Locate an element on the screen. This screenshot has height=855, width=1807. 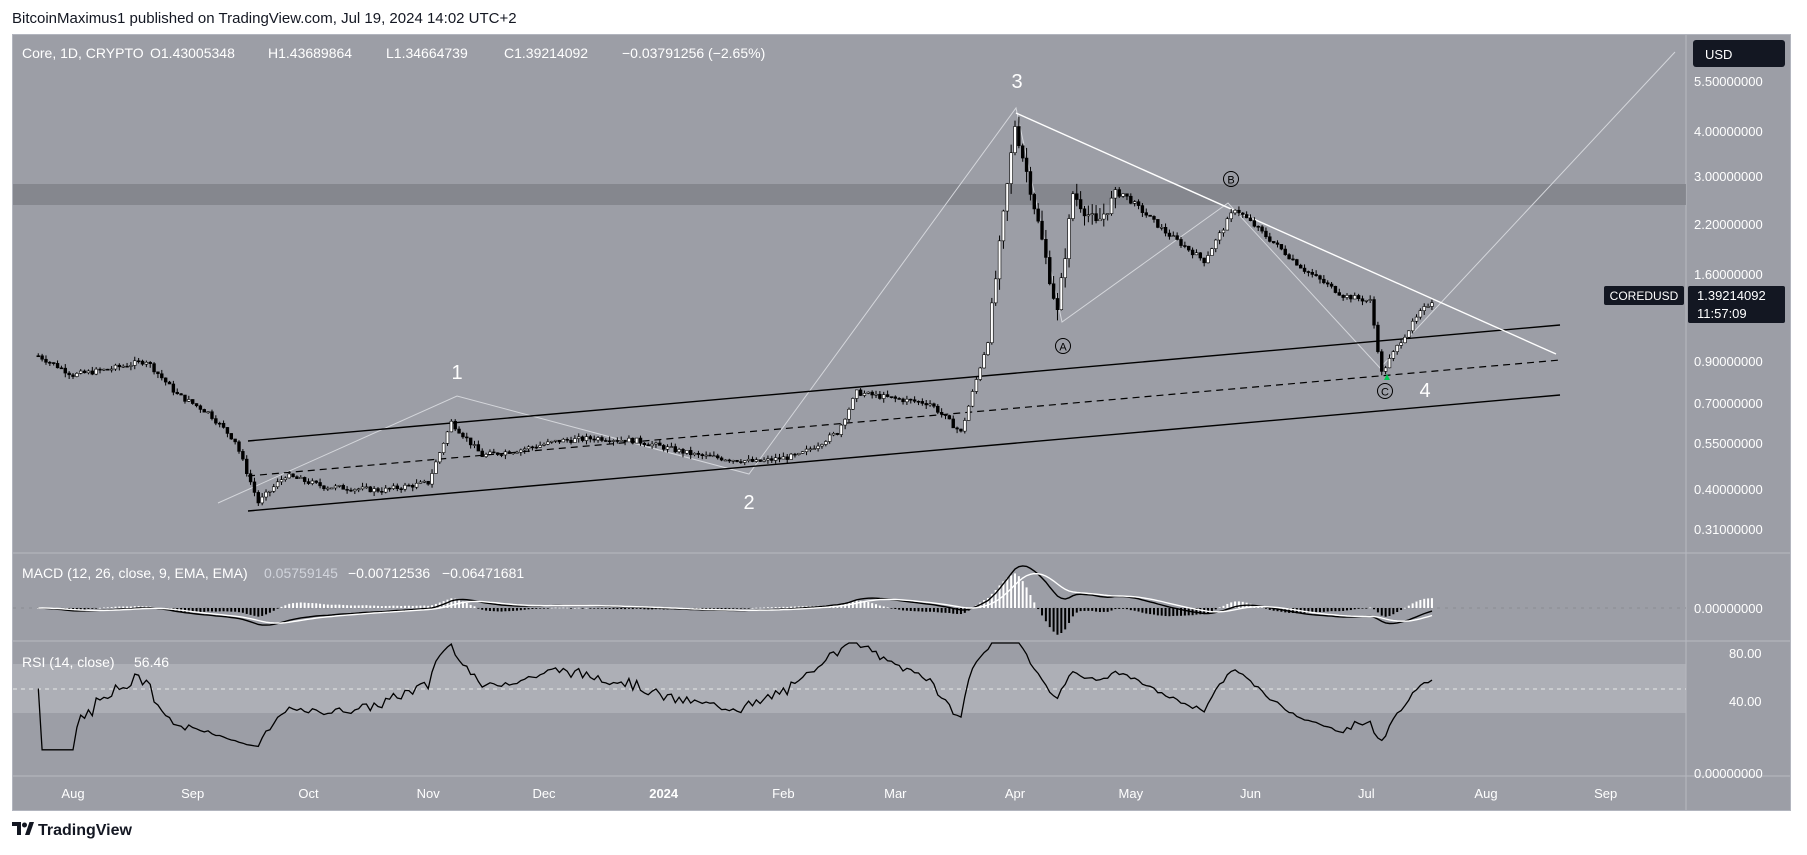
currency-button is located at coordinates (1739, 53).